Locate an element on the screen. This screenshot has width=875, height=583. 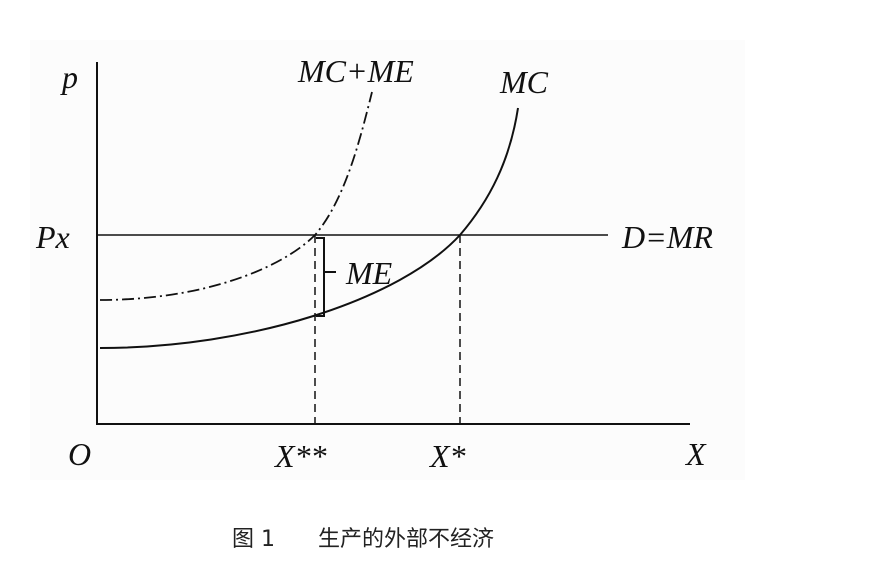
social-quantity-label: X** is located at coordinates (300, 456).